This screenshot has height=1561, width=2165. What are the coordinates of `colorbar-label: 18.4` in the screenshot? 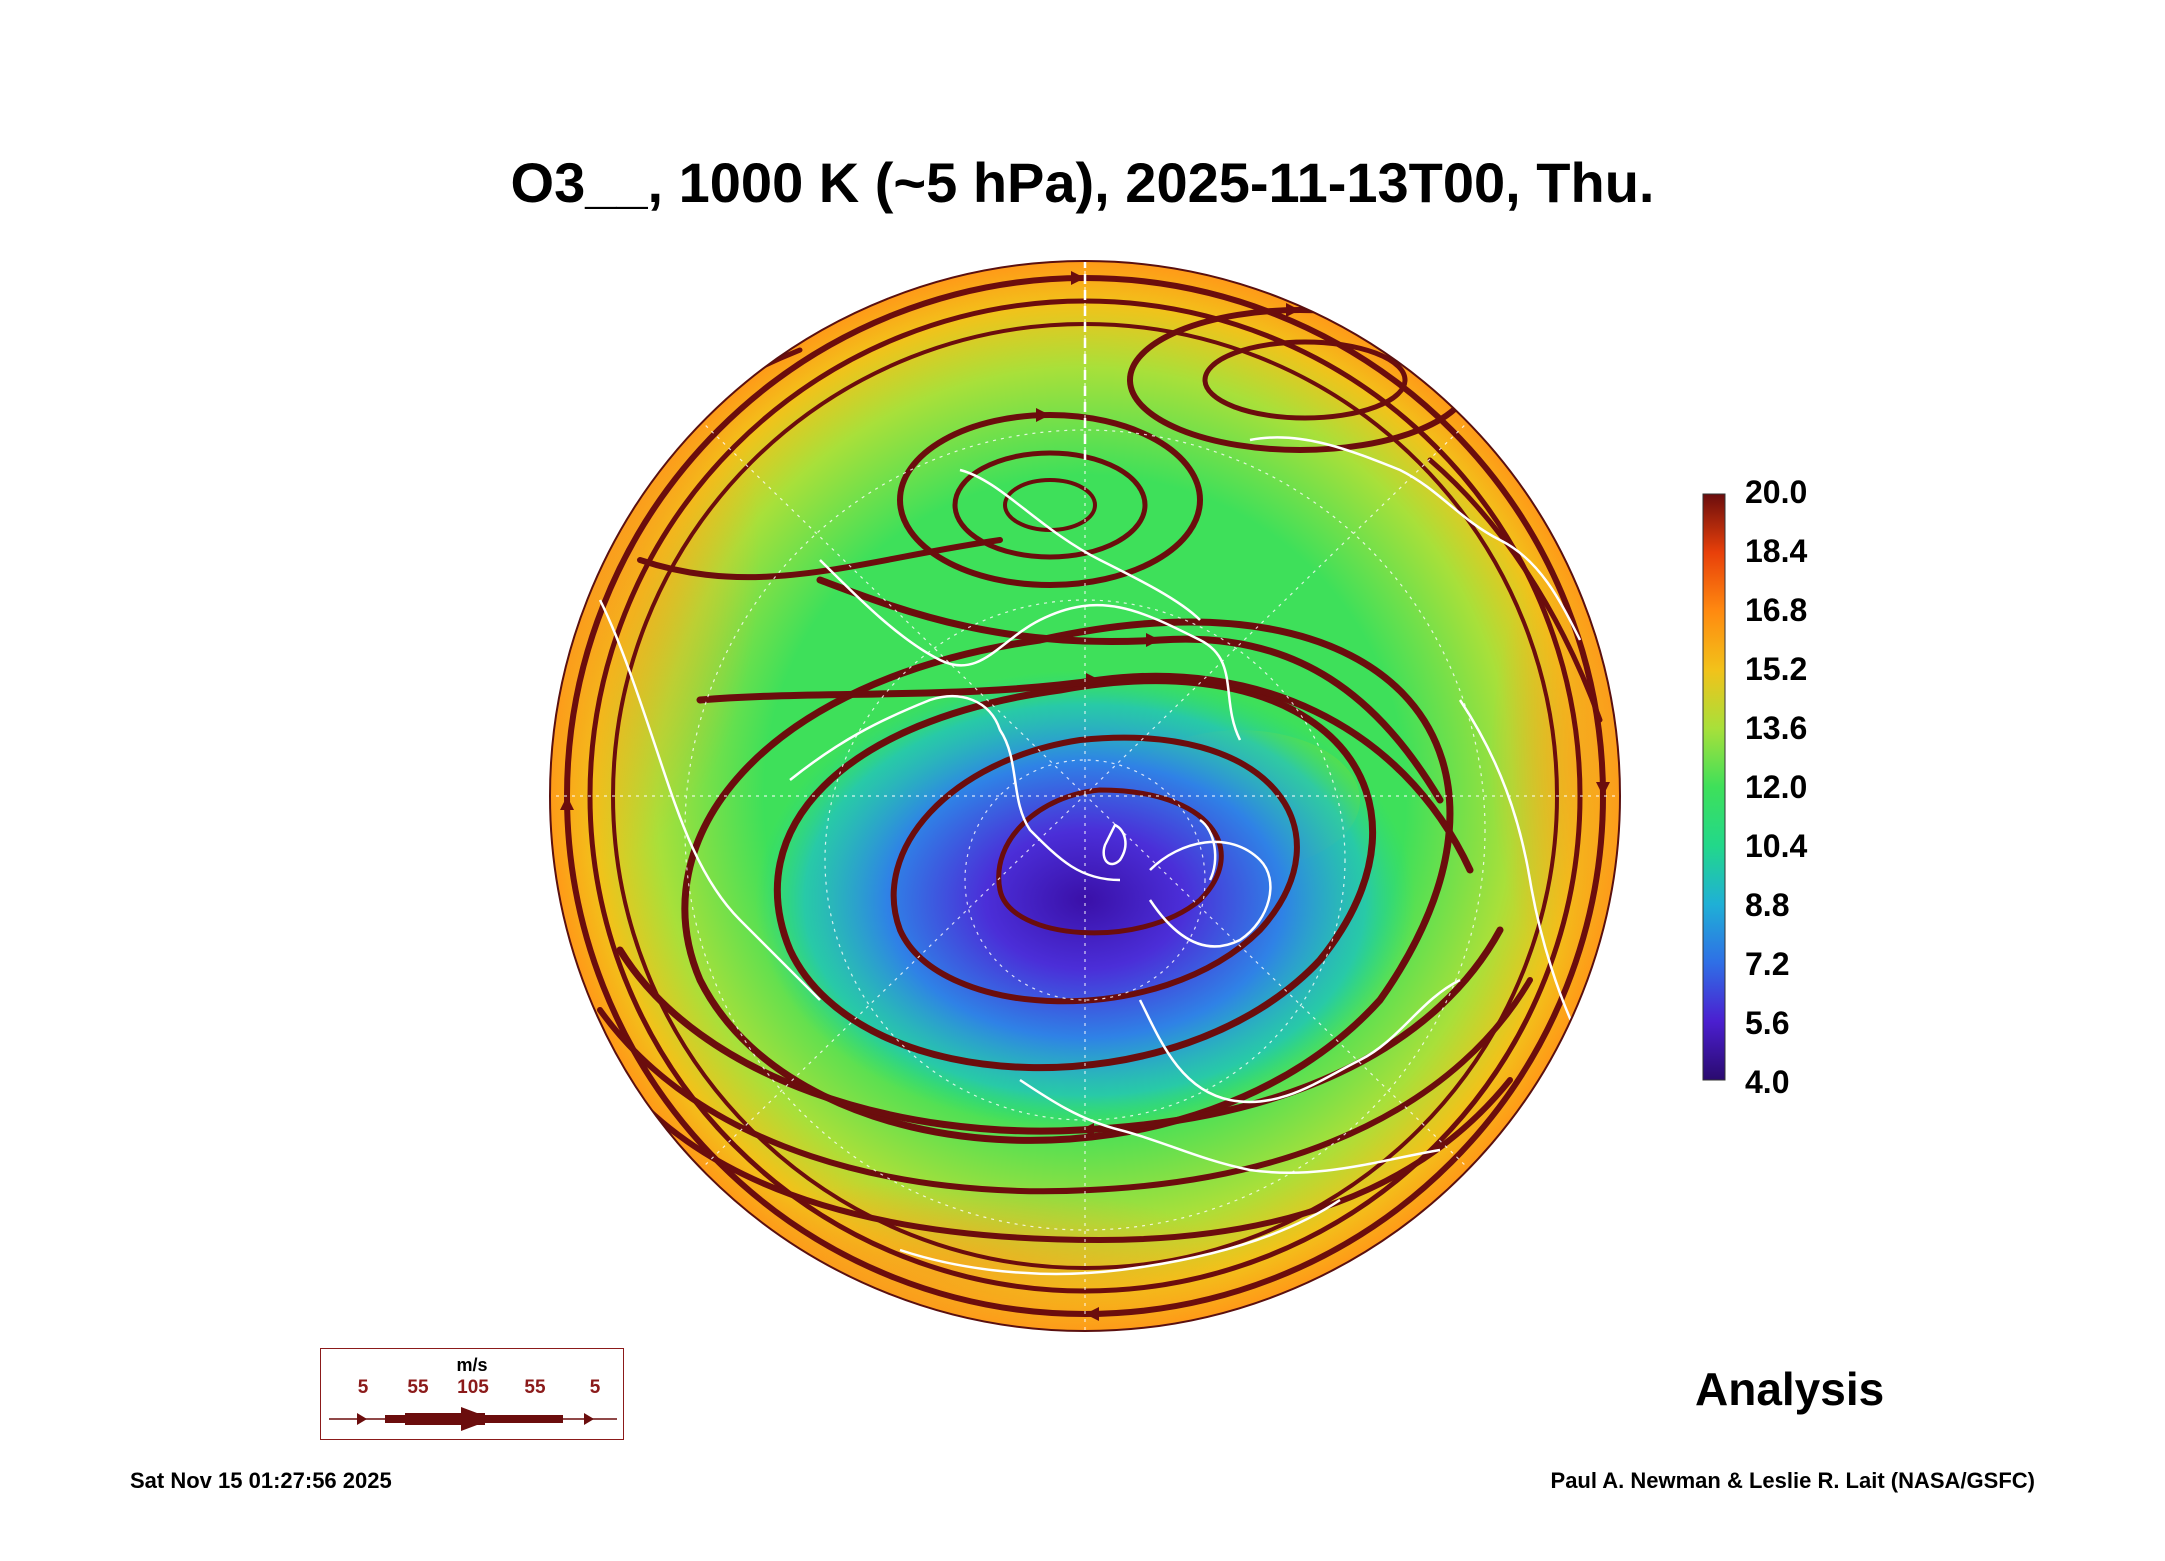 It's located at (1776, 551).